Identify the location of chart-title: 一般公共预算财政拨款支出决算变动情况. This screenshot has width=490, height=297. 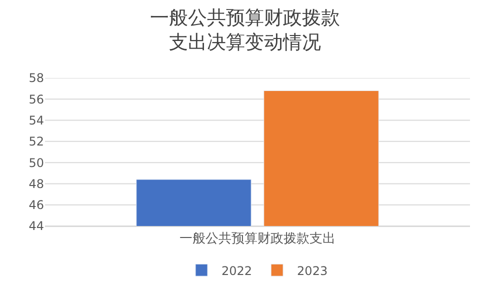
(245, 30).